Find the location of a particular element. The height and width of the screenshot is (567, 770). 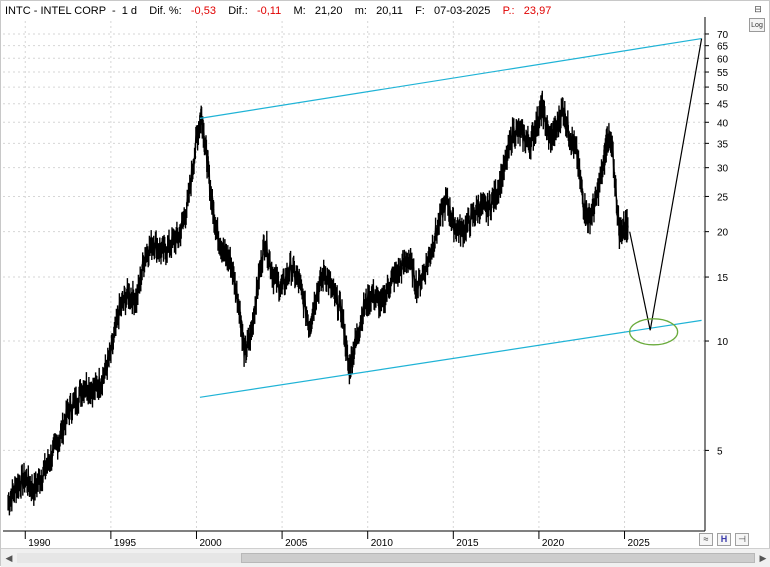

channel-lower-line is located at coordinates (450, 358).